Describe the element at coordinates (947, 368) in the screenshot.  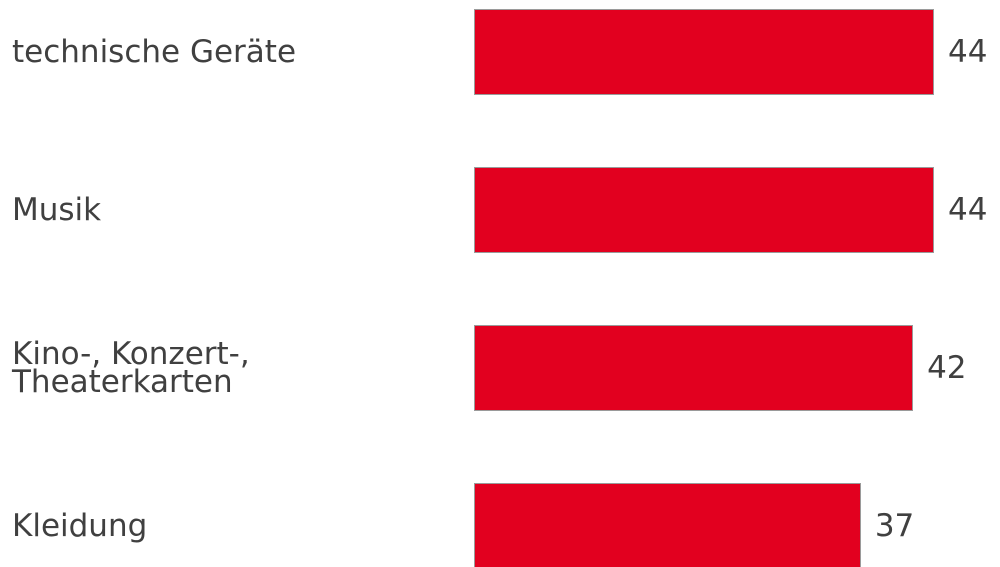
I see `value-label: 42` at that location.